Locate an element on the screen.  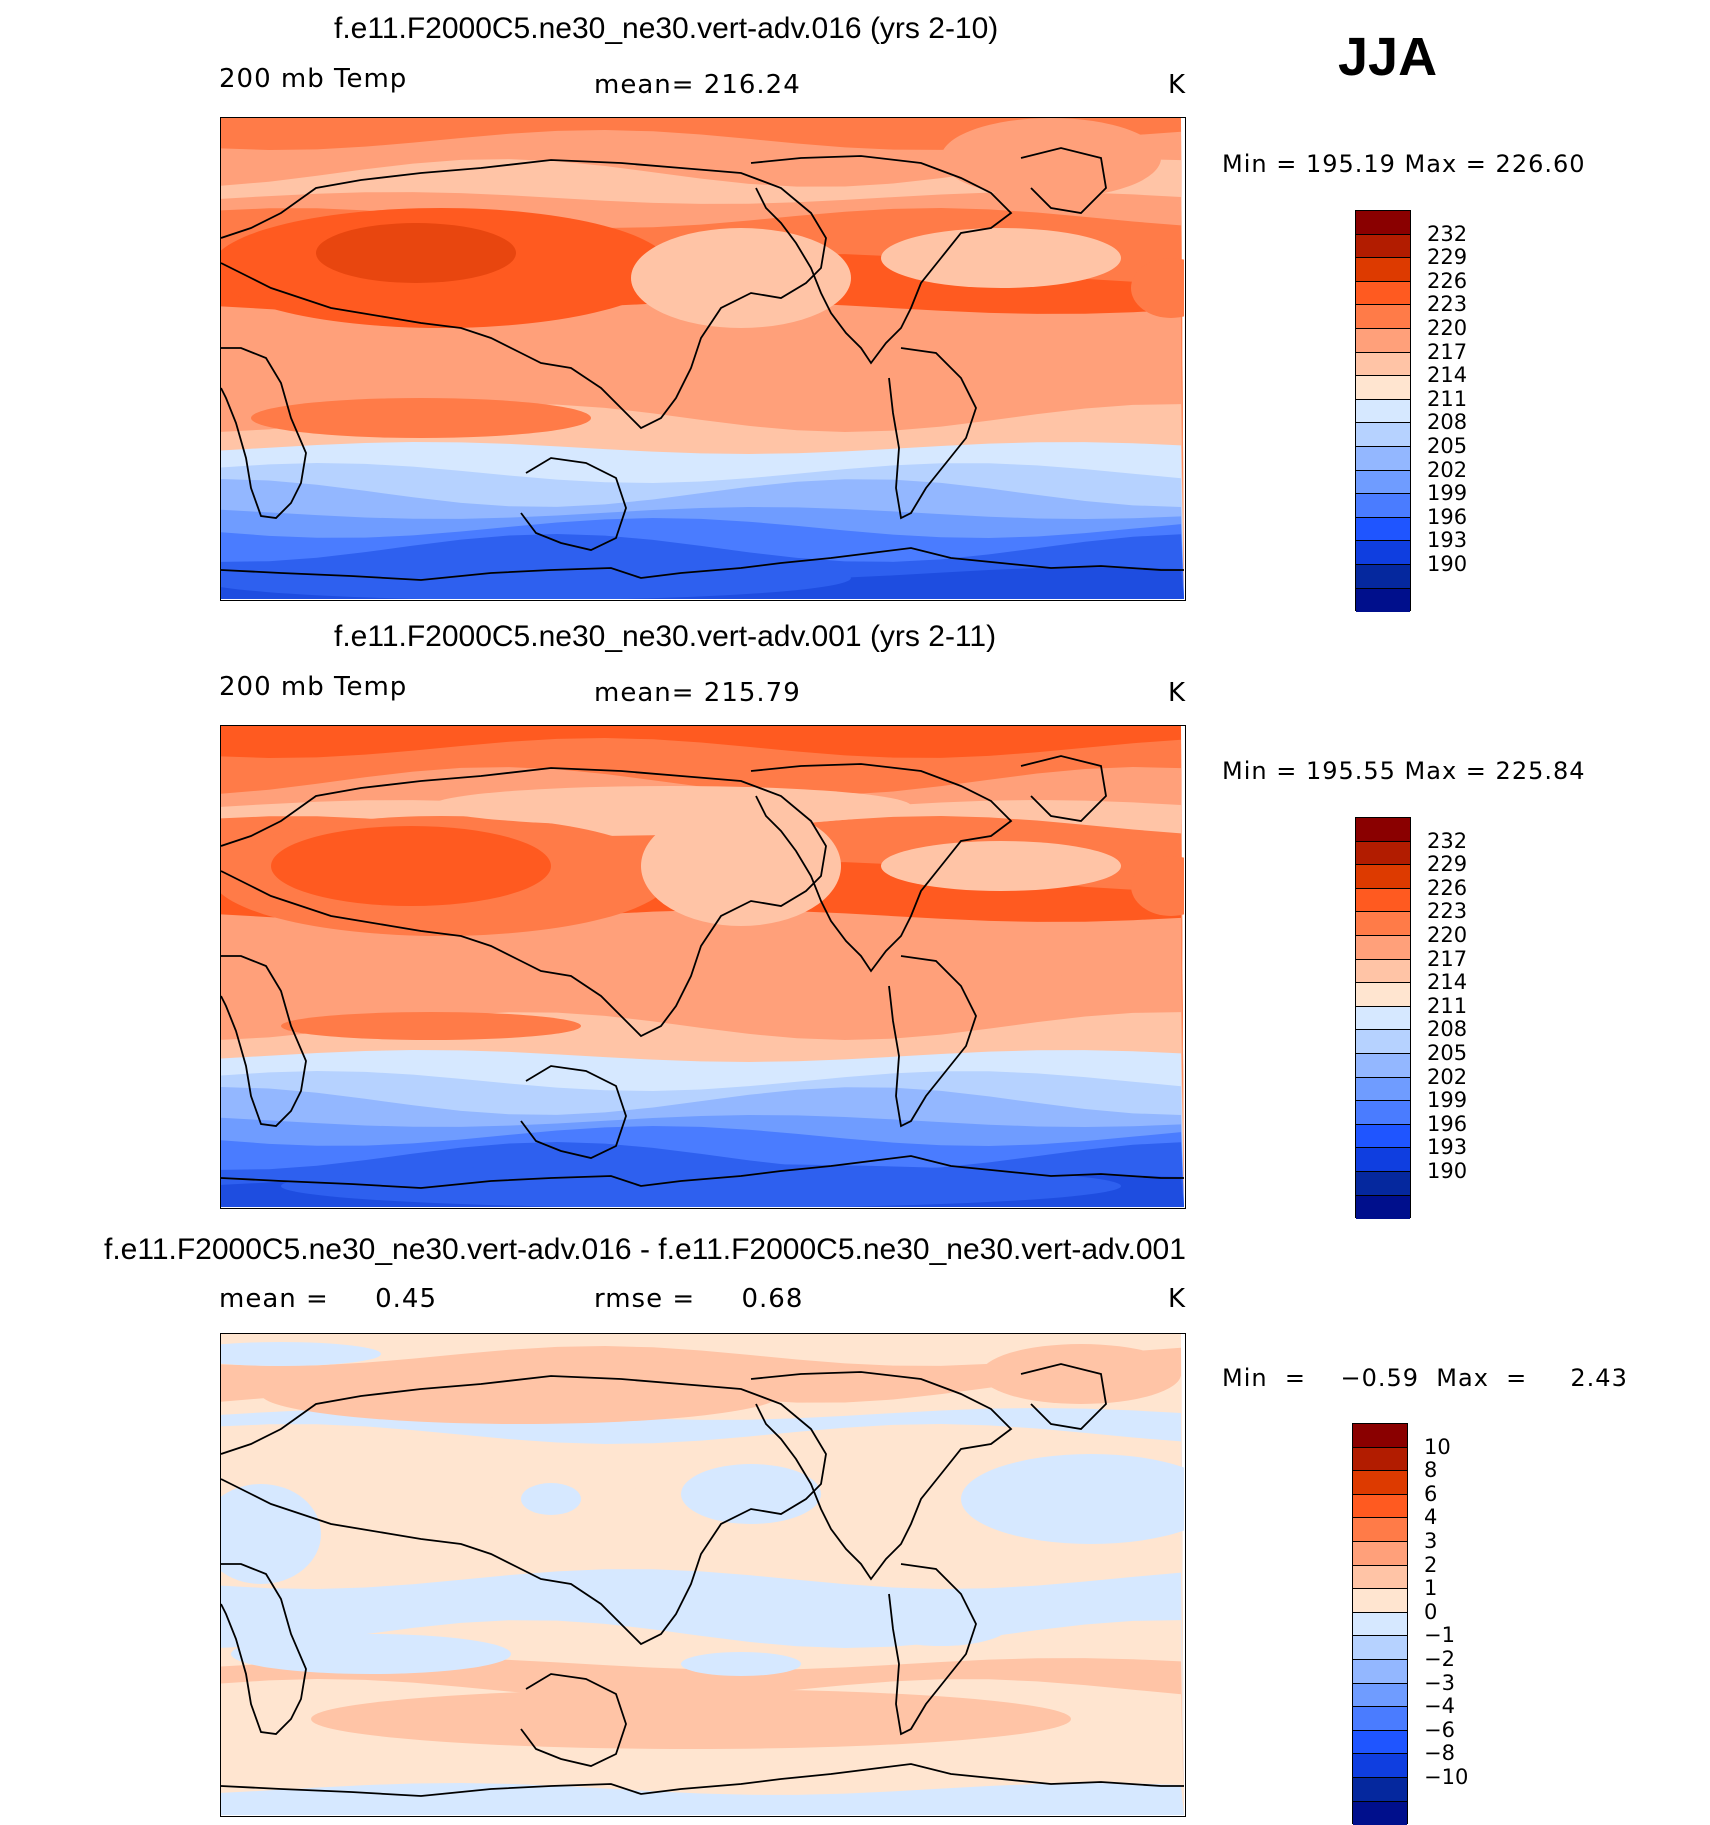
colorbar-label: 208 is located at coordinates (1447, 422).